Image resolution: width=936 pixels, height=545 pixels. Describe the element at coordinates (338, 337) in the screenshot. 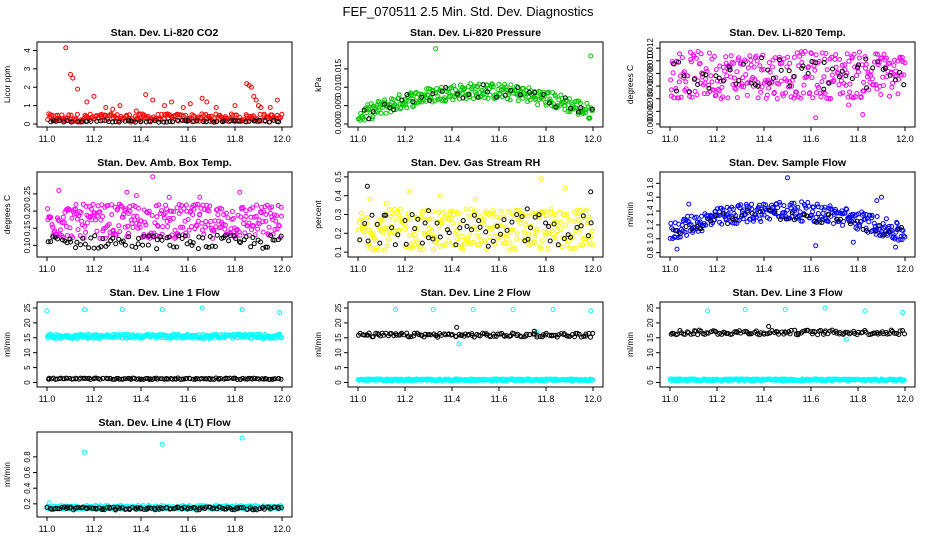

I see `y-tick-label: 15` at that location.